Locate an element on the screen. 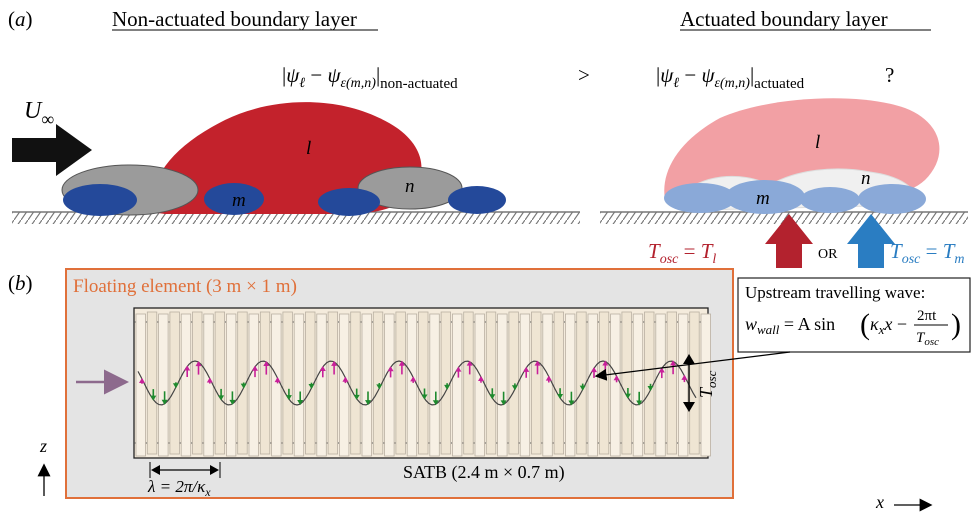 The width and height of the screenshot is (974, 518). panel-b-label: (b) is located at coordinates (20, 283).